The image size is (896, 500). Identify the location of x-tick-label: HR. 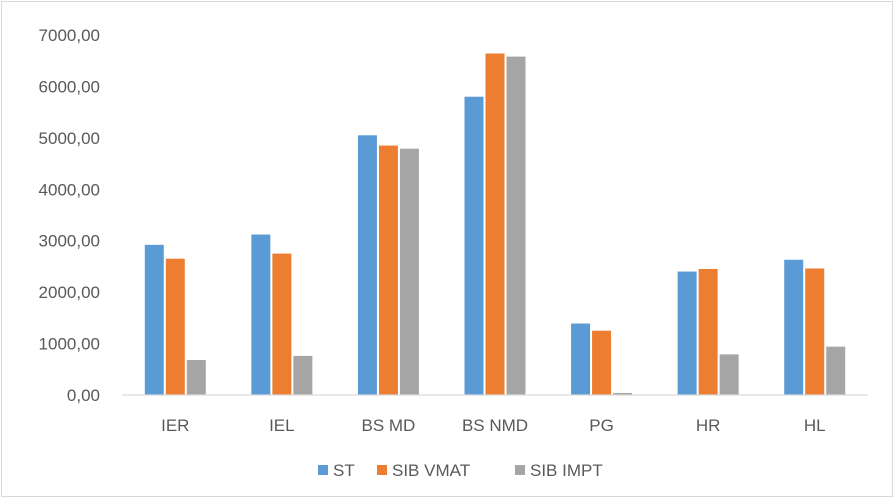
(708, 425).